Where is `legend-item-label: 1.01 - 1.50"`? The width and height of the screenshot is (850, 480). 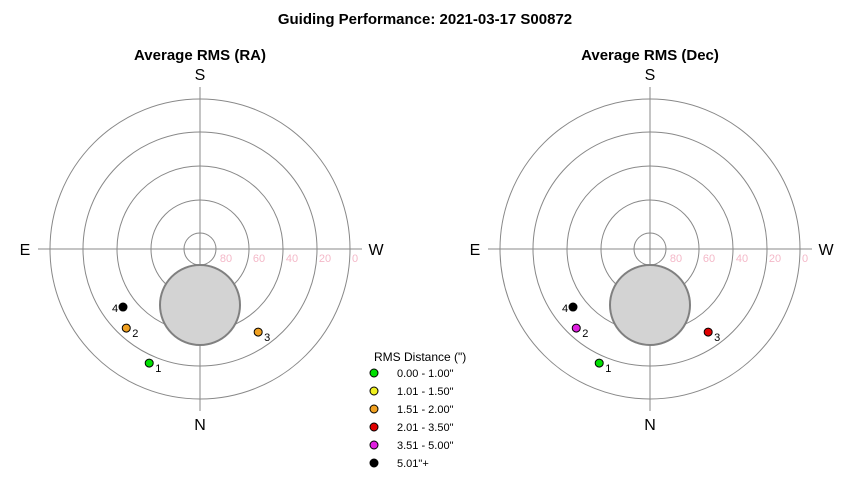 legend-item-label: 1.01 - 1.50" is located at coordinates (425, 392).